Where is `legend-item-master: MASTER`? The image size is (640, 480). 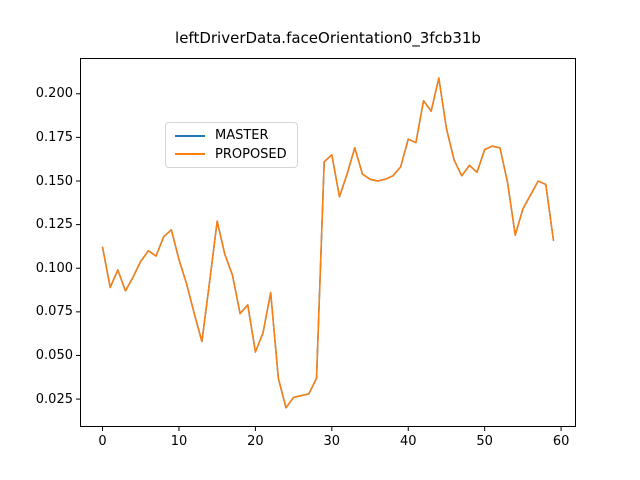 legend-item-master: MASTER is located at coordinates (236, 135).